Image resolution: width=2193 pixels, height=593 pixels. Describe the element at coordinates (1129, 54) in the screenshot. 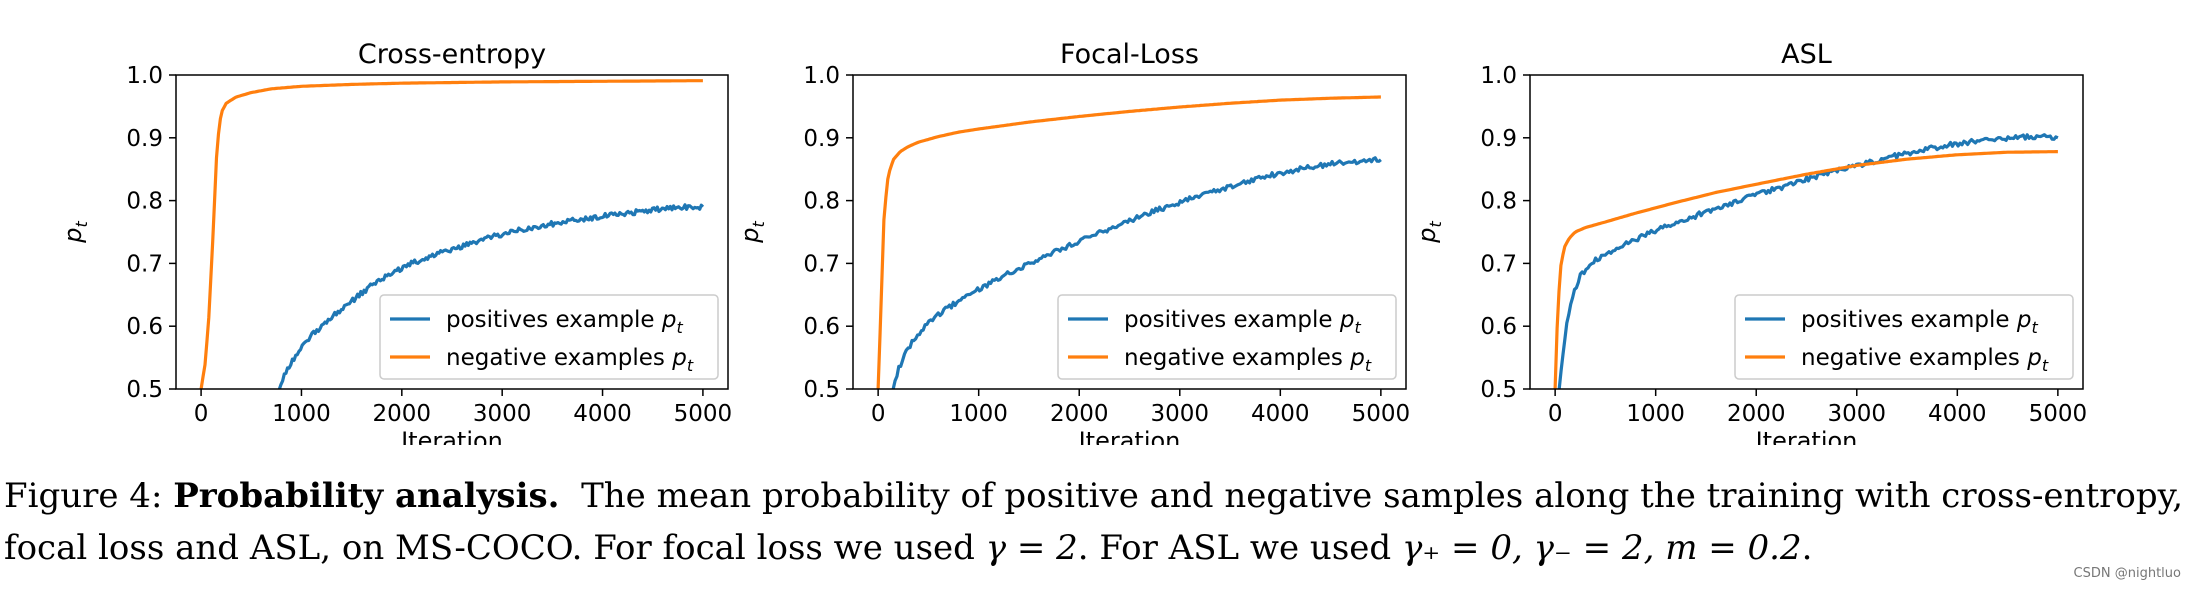

I see `chart-title: Focal-Loss` at that location.